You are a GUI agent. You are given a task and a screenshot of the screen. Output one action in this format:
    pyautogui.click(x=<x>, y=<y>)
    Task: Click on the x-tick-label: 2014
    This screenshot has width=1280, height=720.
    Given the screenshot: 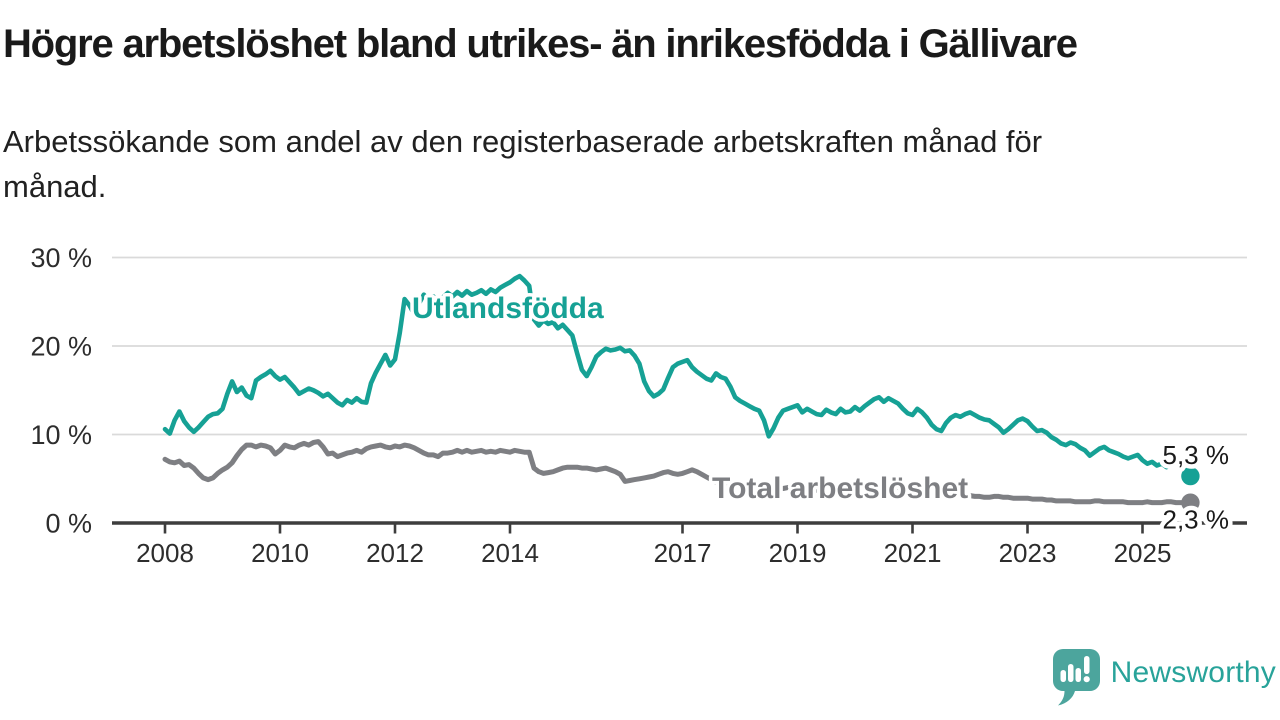 What is the action you would take?
    pyautogui.click(x=510, y=553)
    